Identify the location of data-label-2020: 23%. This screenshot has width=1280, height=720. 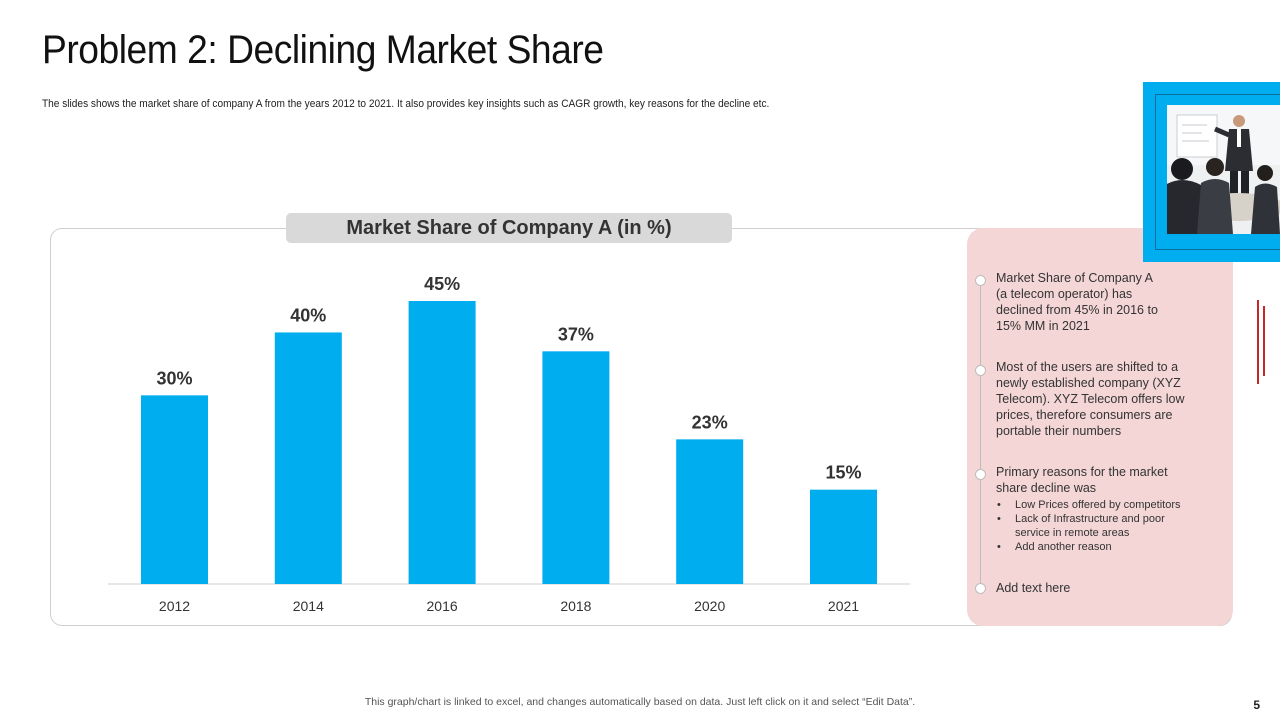
(710, 422).